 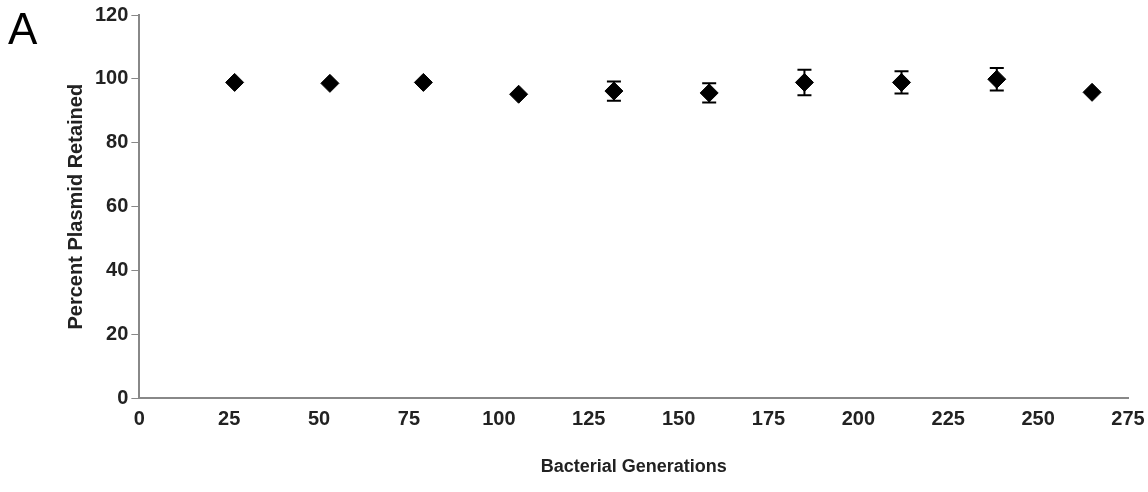 What do you see at coordinates (1038, 417) in the screenshot?
I see `x-tick-label: 250` at bounding box center [1038, 417].